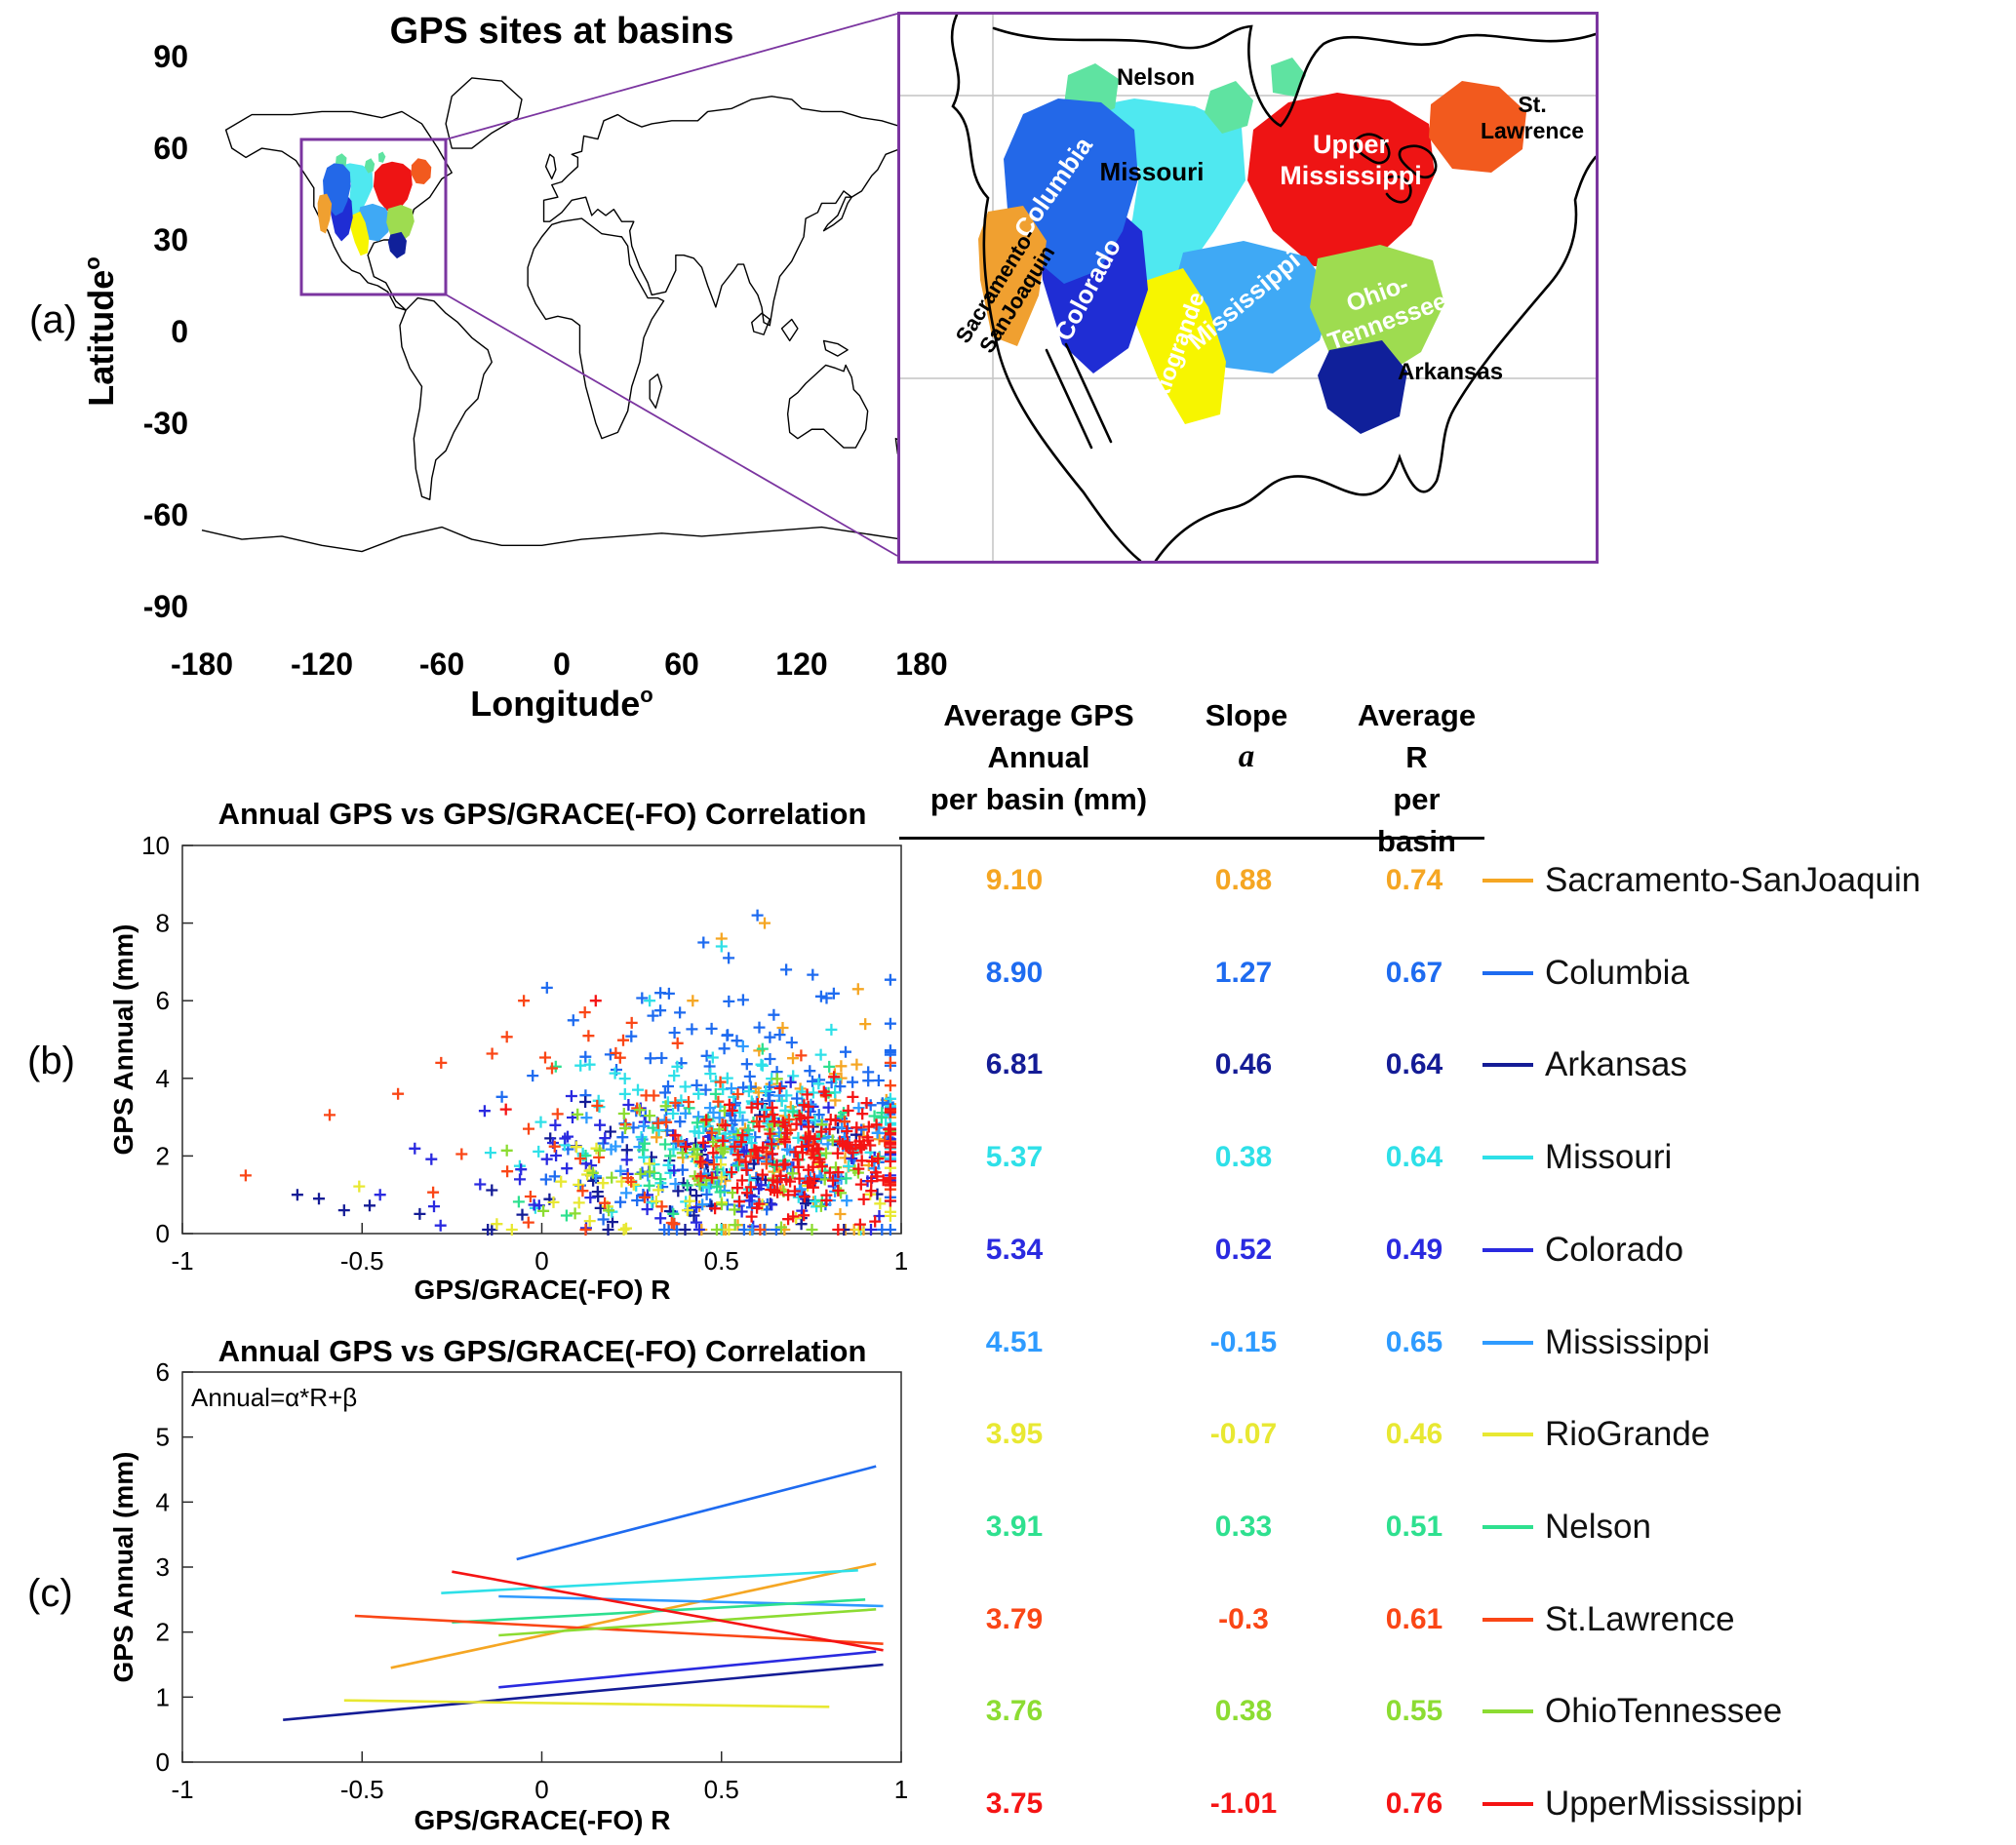 The image size is (2016, 1845). I want to click on annual-value: 3.95, so click(1015, 1434).